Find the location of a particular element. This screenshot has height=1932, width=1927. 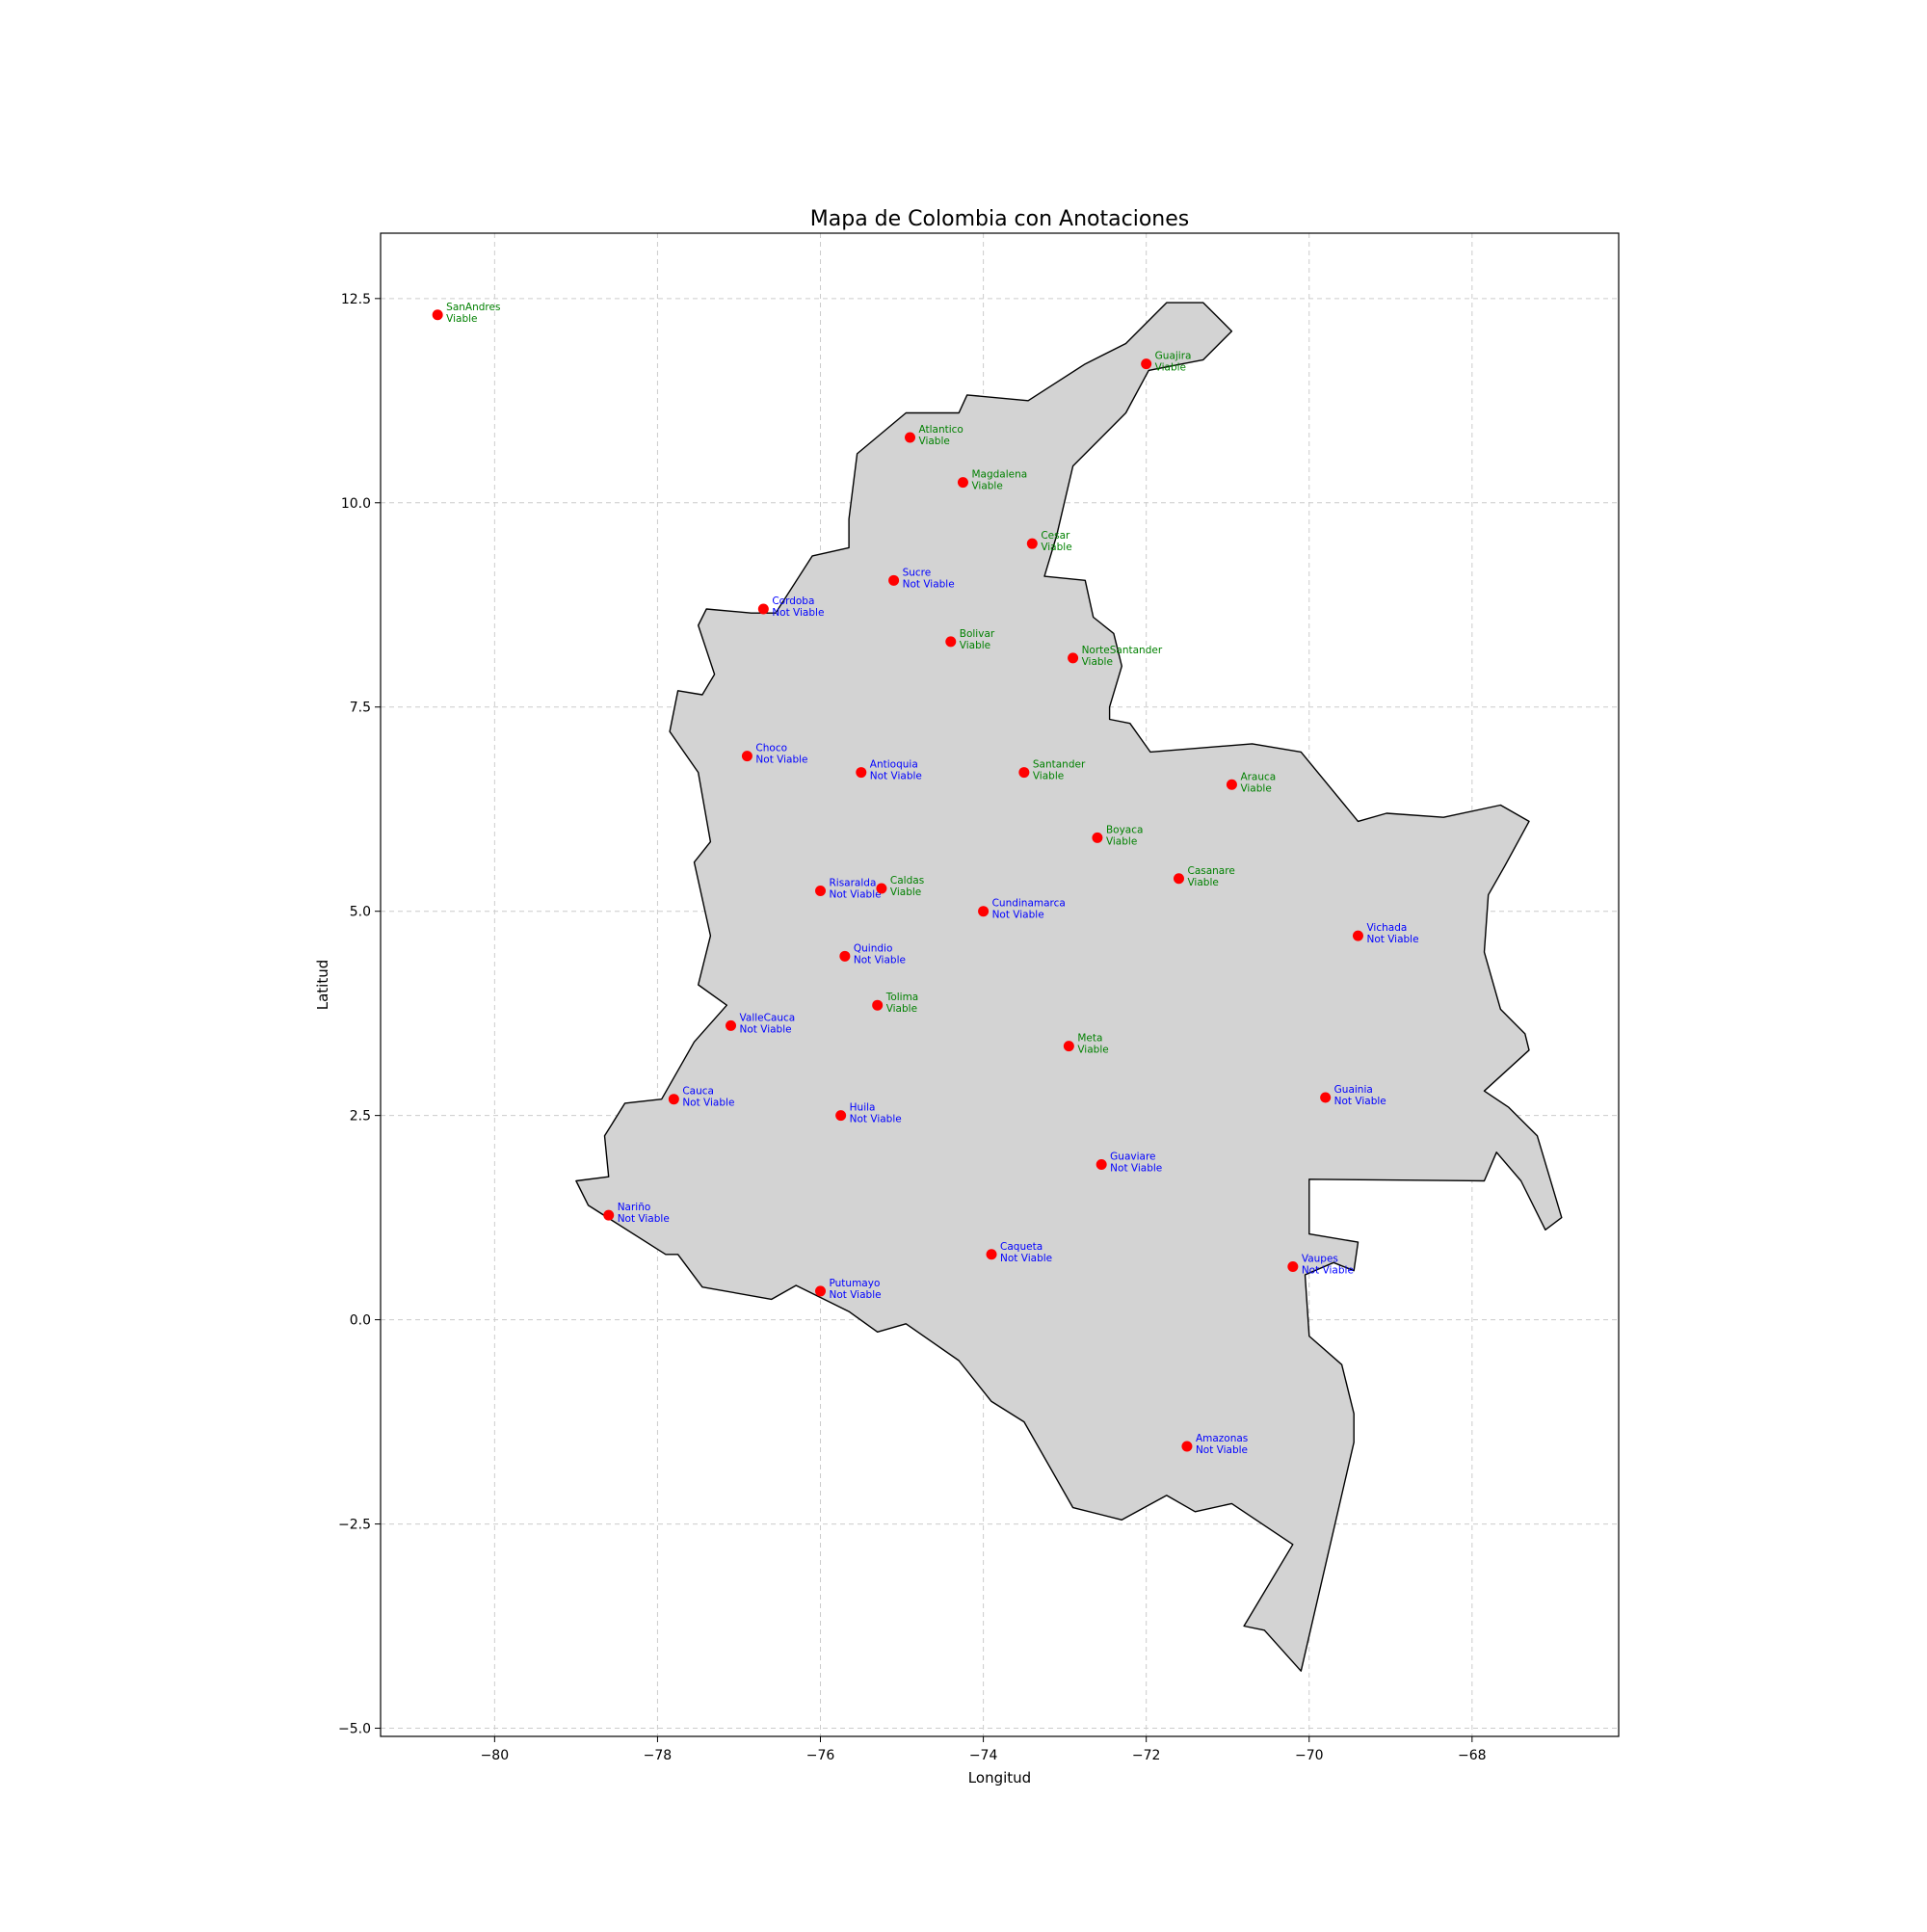

department-name-label: Nariño is located at coordinates (634, 1207).